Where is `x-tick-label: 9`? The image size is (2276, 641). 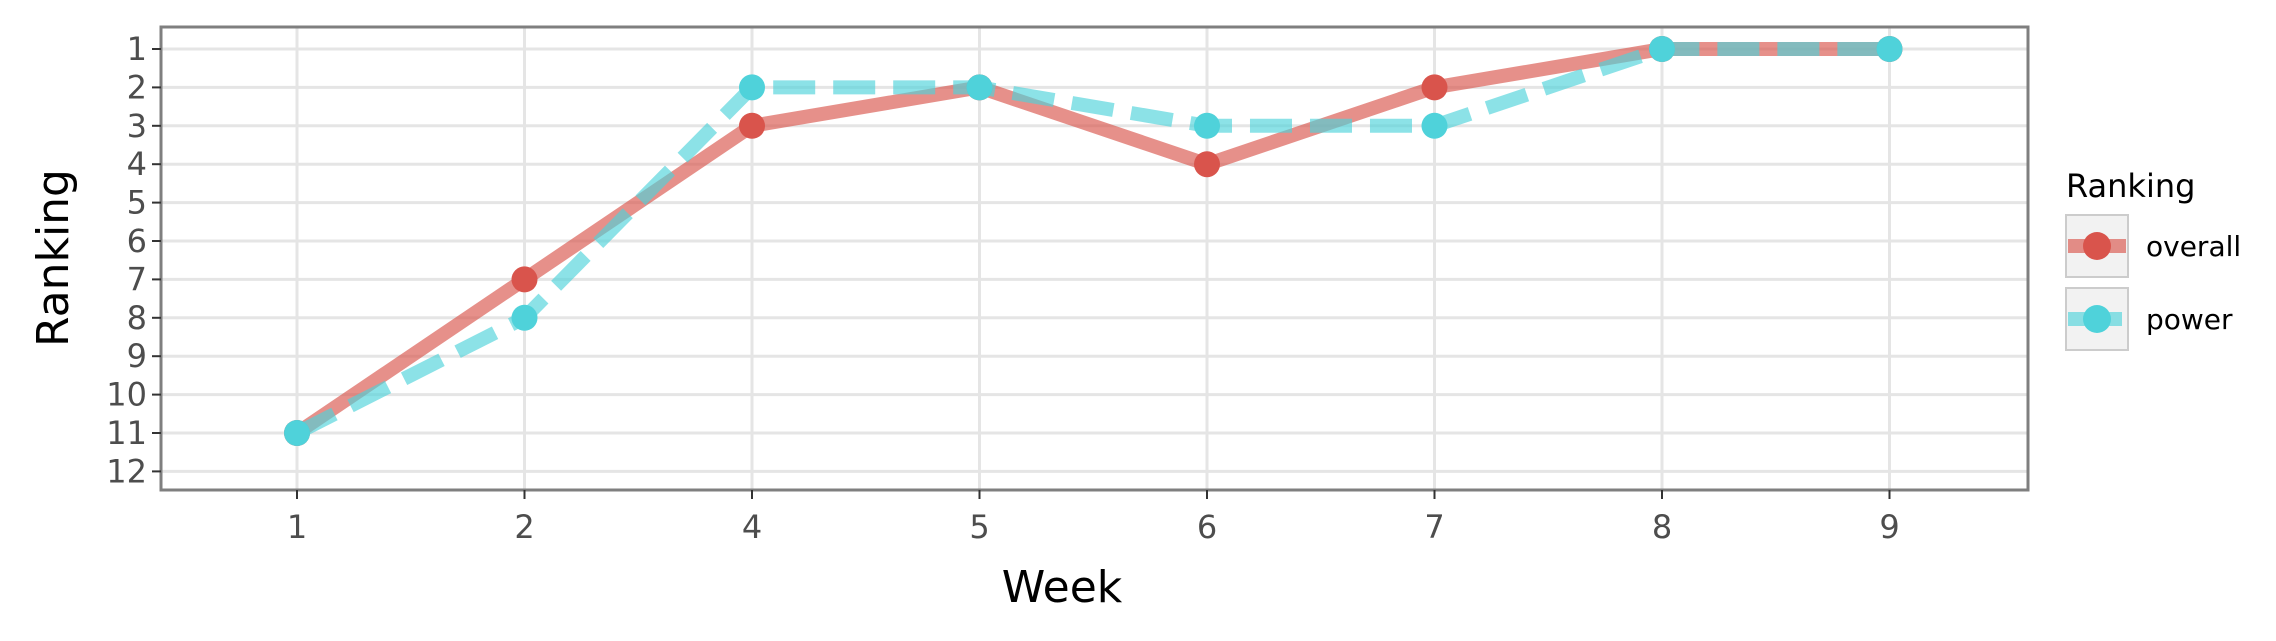 x-tick-label: 9 is located at coordinates (1889, 527).